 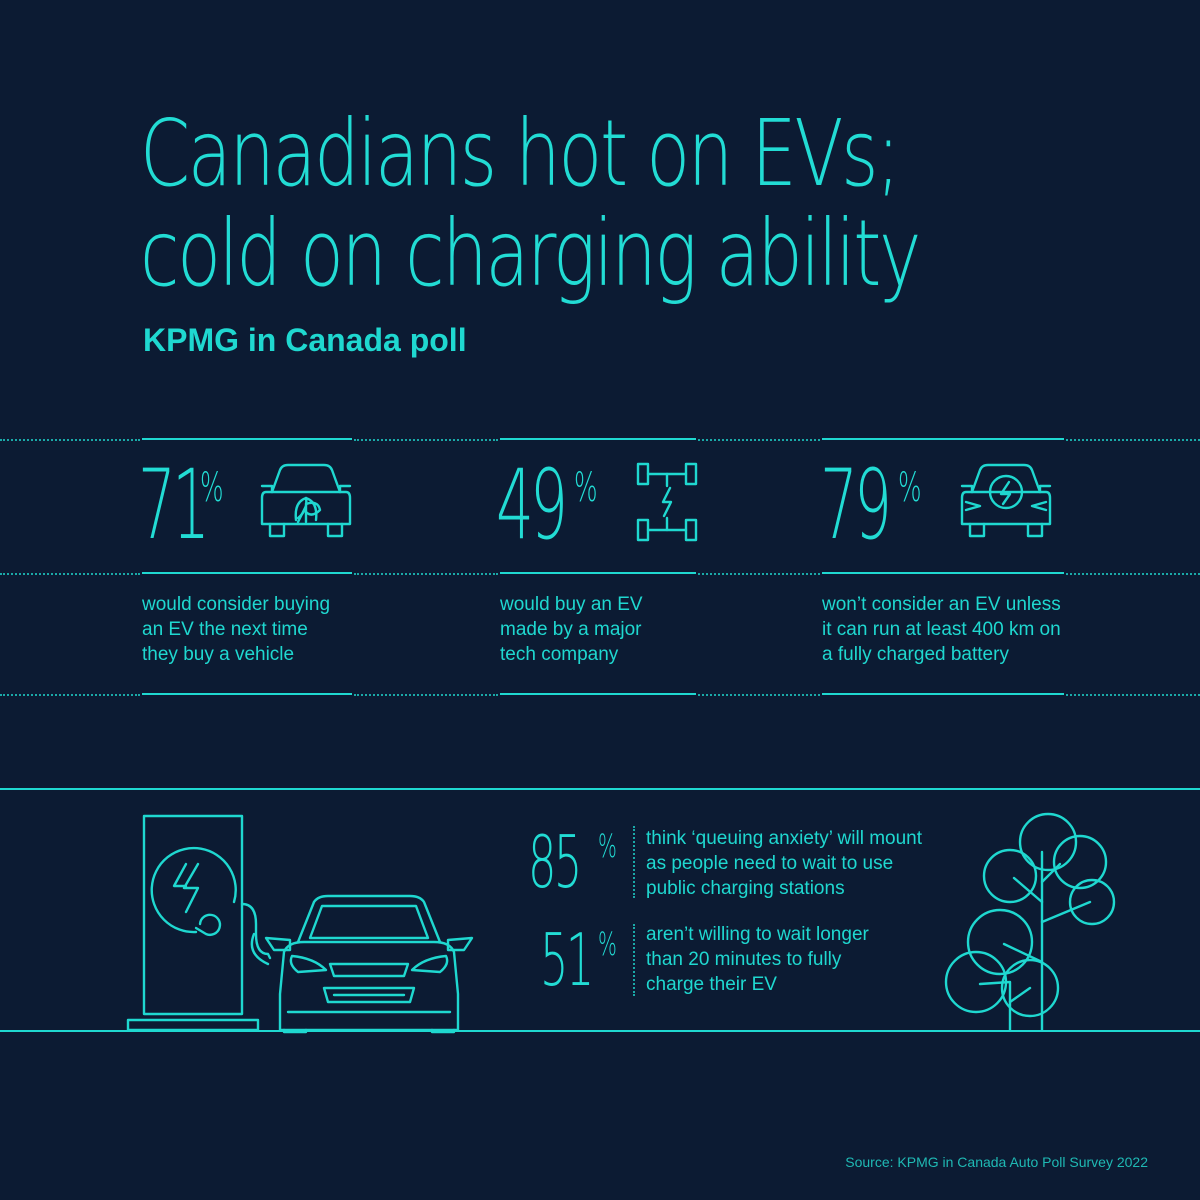 What do you see at coordinates (199, 923) in the screenshot?
I see `charging-station-icon` at bounding box center [199, 923].